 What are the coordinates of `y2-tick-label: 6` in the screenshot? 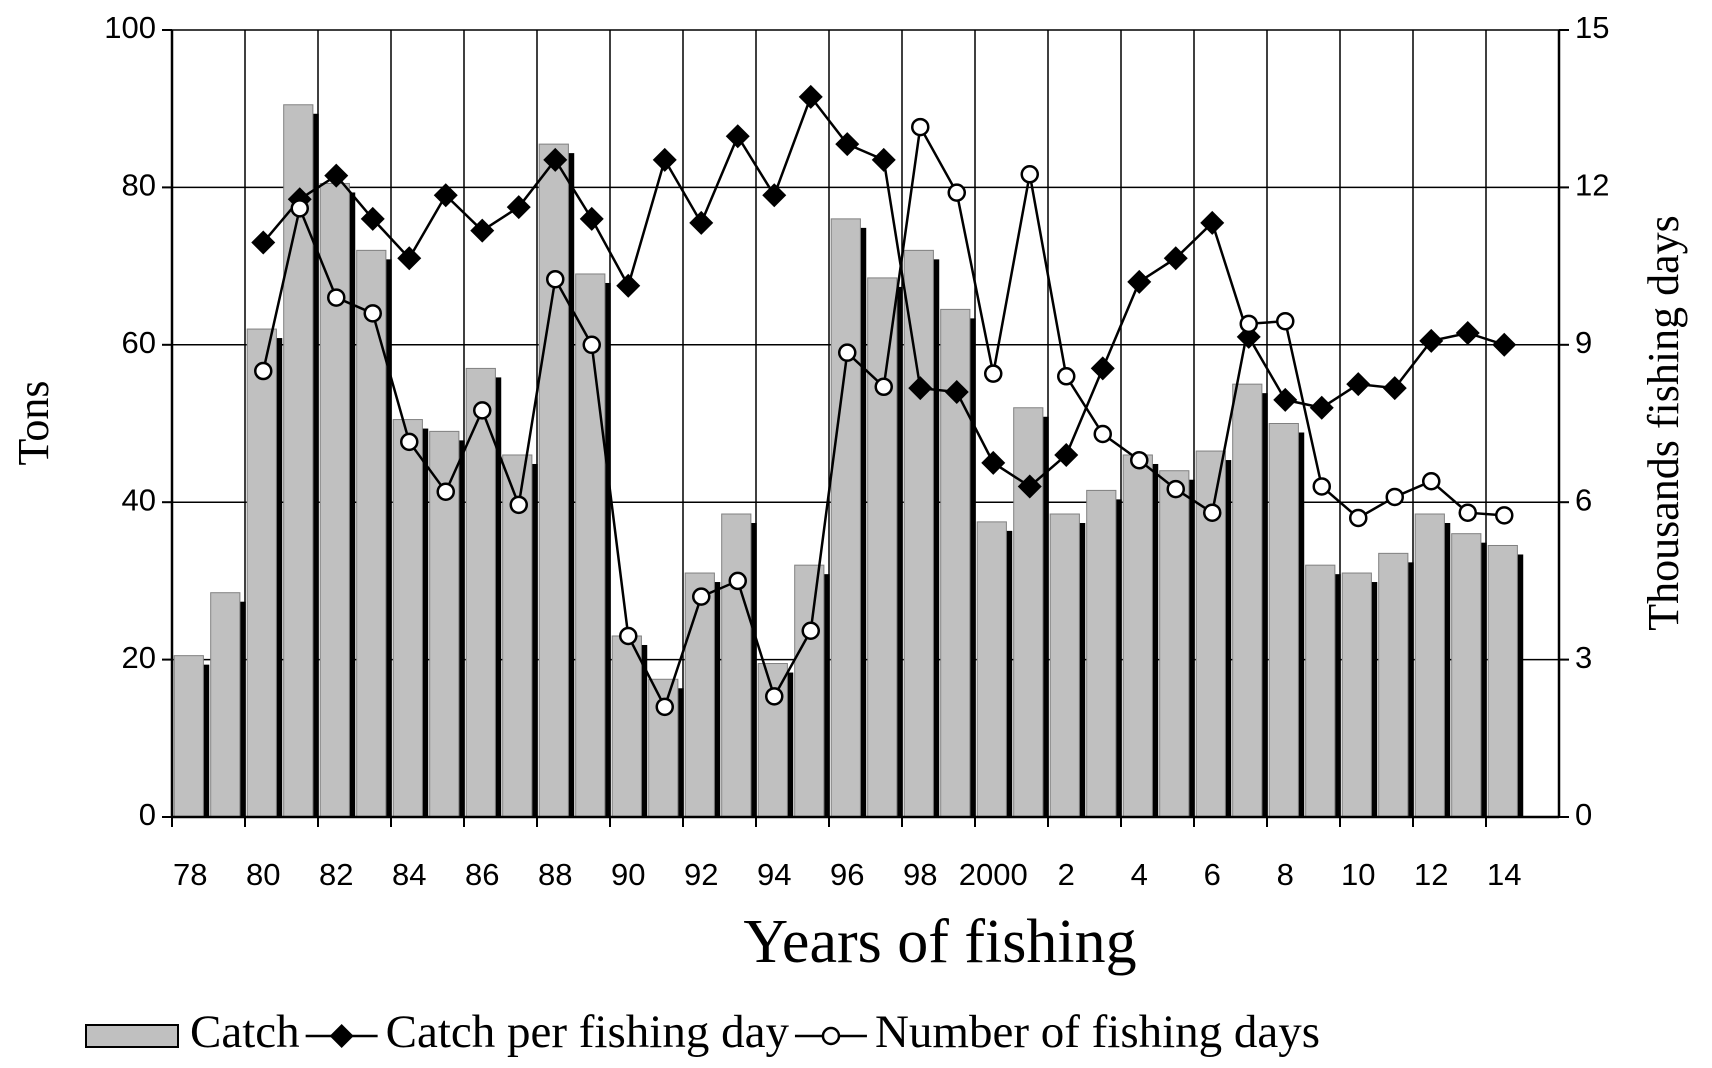 It's located at (1583, 499).